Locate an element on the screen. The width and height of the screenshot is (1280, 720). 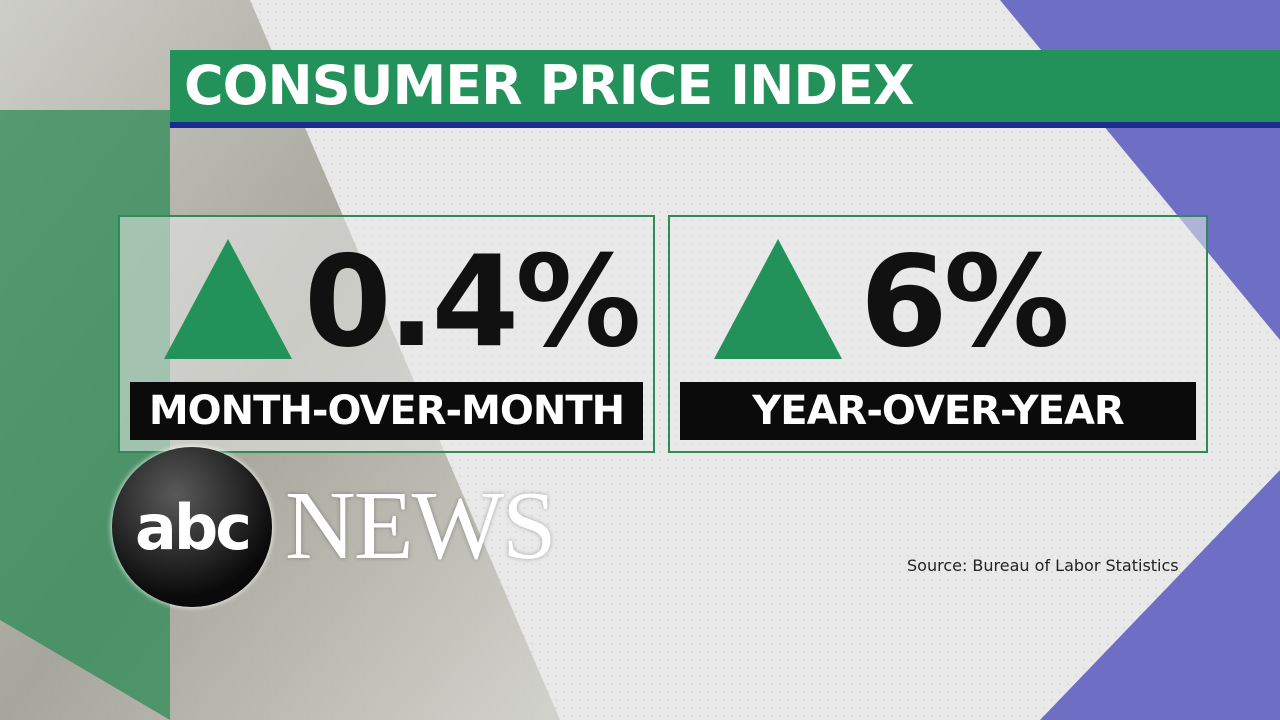
stat-value: 6% is located at coordinates (965, 301).